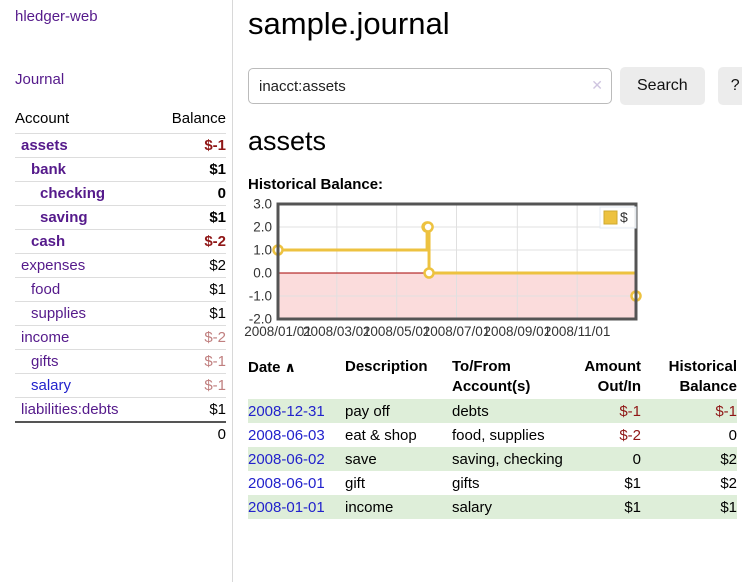  I want to click on journal-title: sample.journal, so click(349, 23).